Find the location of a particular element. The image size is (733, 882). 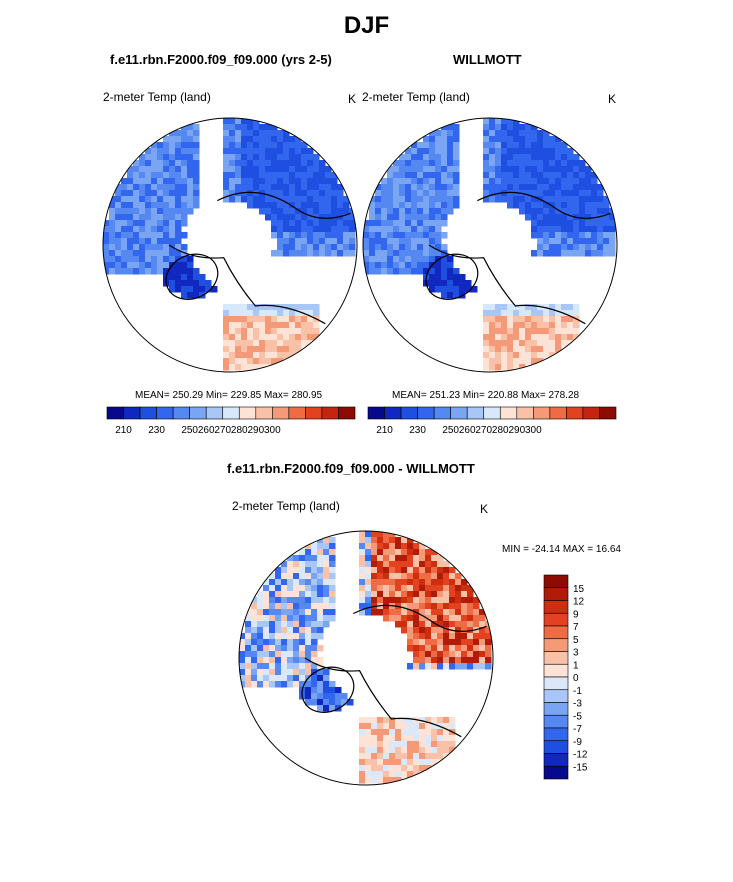

colorbar-model-swatch is located at coordinates (231, 413).